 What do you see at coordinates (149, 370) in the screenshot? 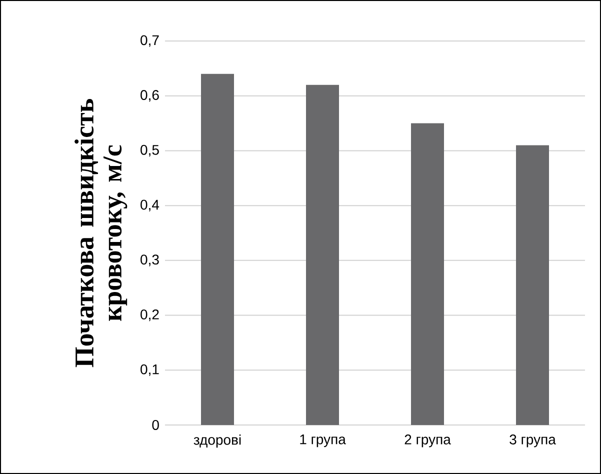
I see `y-tick-label: 0,1` at bounding box center [149, 370].